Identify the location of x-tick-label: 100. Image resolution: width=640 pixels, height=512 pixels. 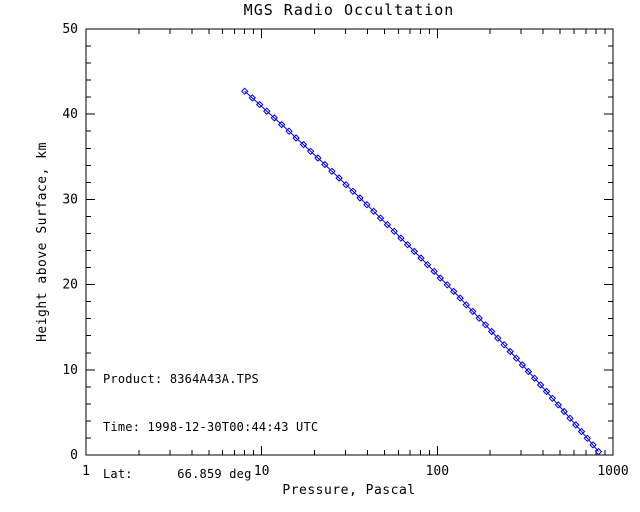
(437, 471).